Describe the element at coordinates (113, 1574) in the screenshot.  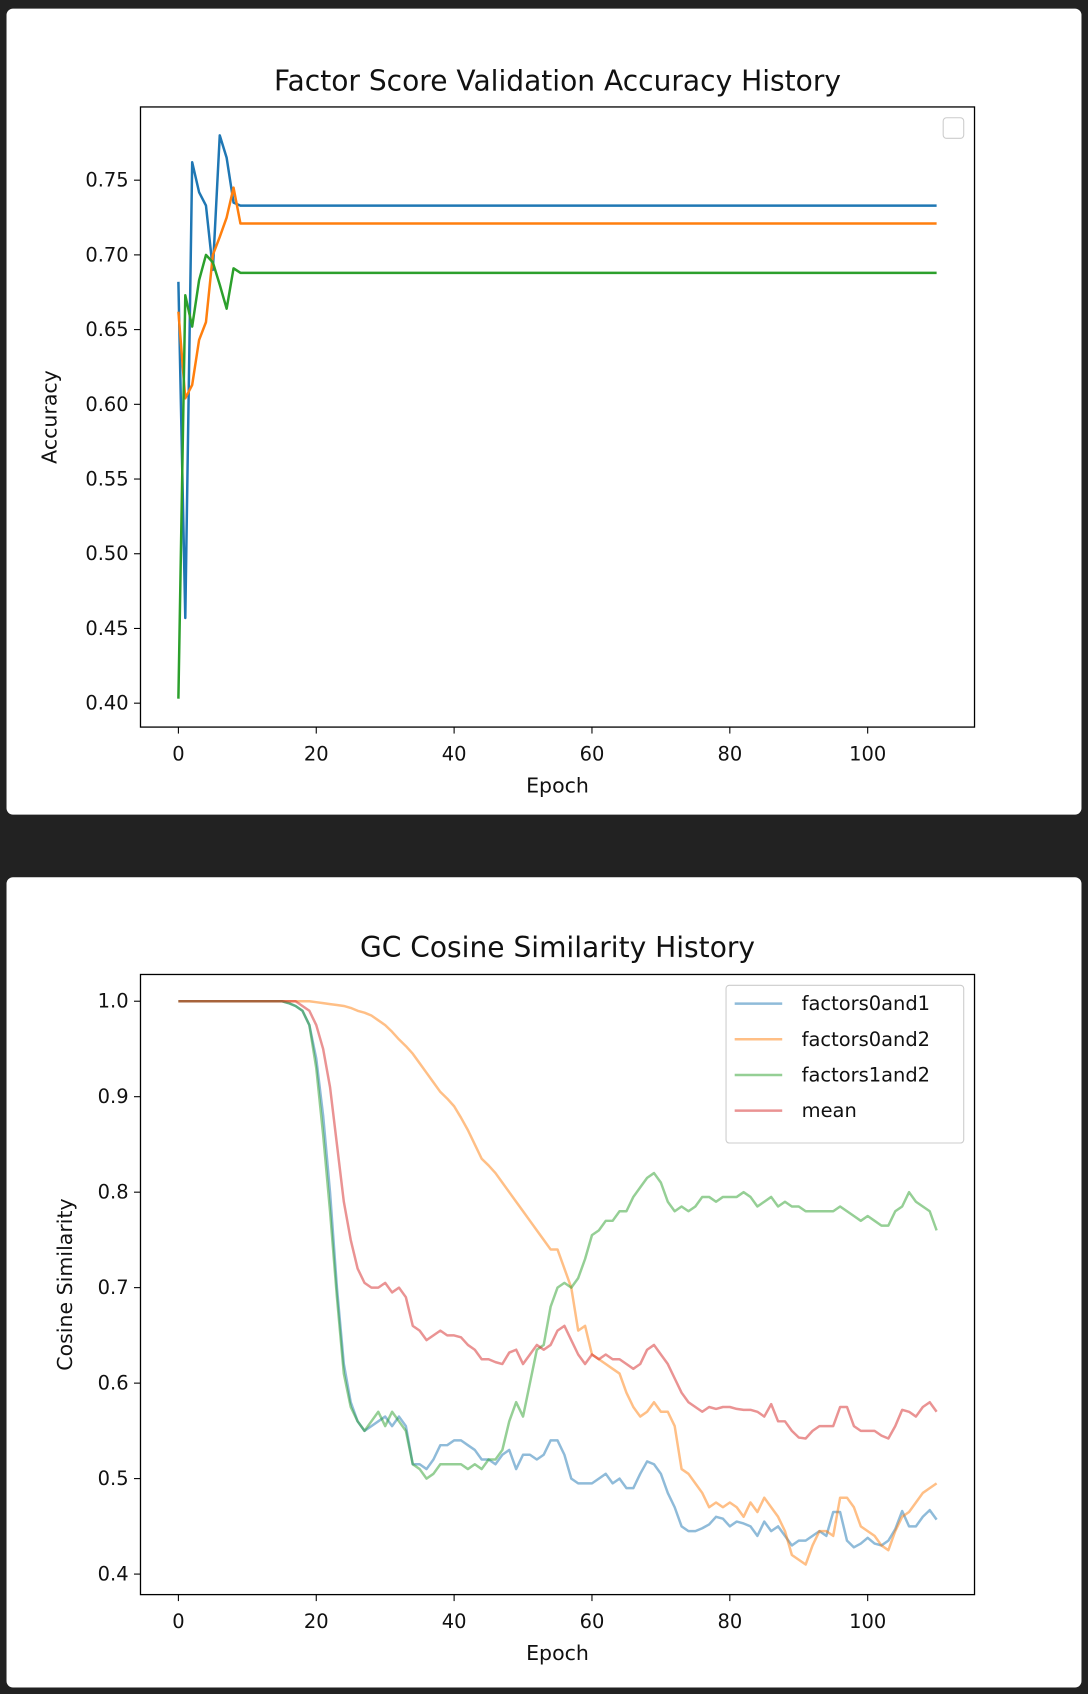
I see `y-tick-label: 0.4` at that location.